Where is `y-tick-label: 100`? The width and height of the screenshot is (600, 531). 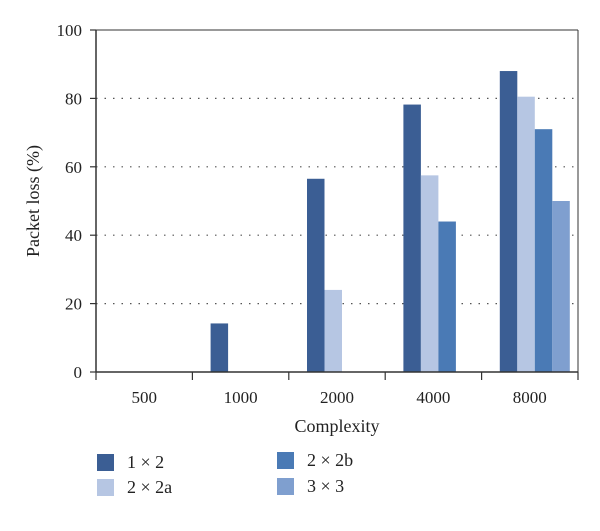
y-tick-label: 100 is located at coordinates (70, 30).